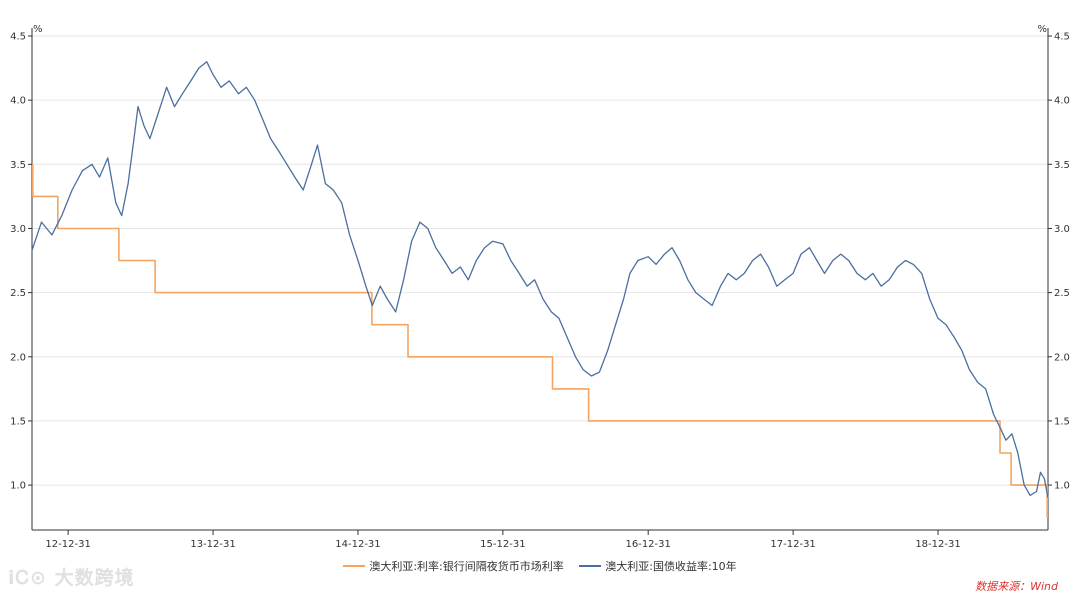 Image resolution: width=1080 pixels, height=597 pixels. What do you see at coordinates (31, 578) in the screenshot?
I see `watermark-logo-icon: iᏟ⊙` at bounding box center [31, 578].